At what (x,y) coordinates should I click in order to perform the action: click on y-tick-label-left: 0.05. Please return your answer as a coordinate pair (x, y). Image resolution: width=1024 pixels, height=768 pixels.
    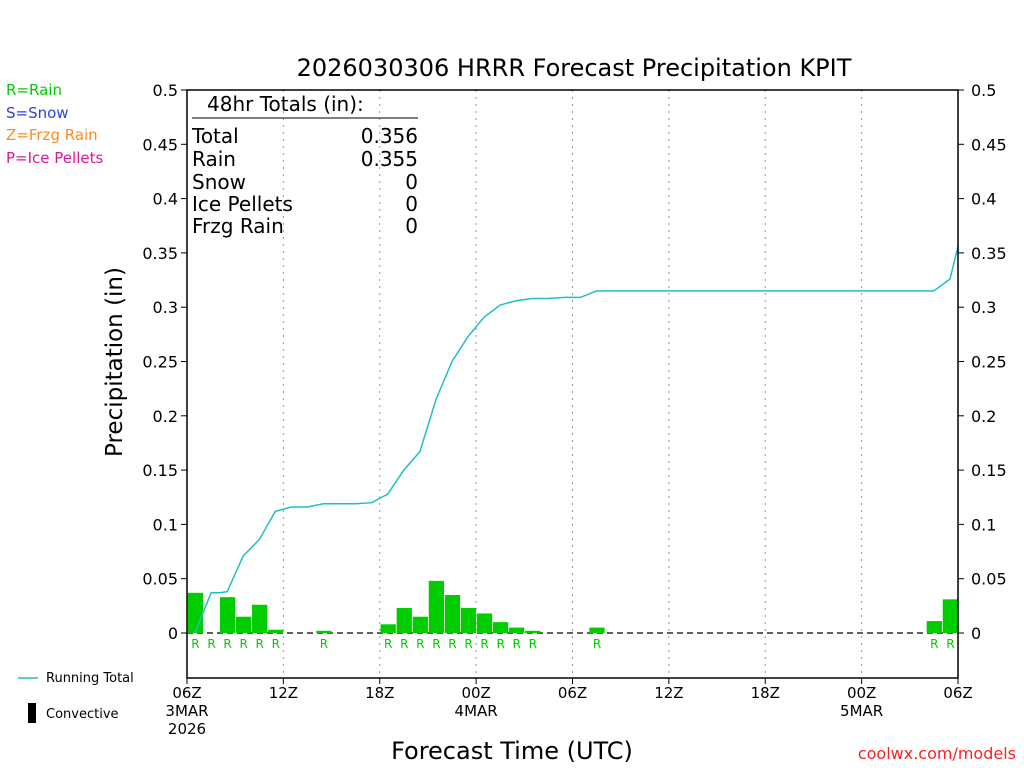
    Looking at the image, I should click on (160, 579).